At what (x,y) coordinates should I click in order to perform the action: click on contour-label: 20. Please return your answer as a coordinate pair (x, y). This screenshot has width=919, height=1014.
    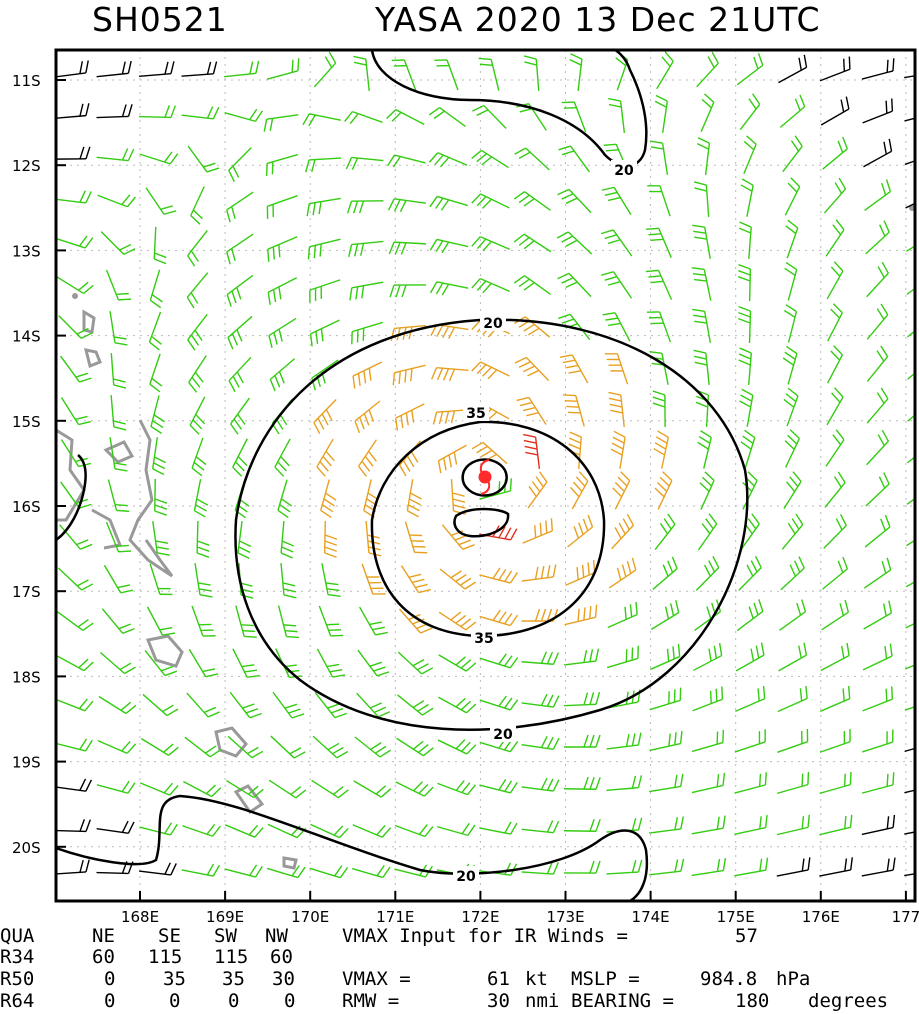
    Looking at the image, I should click on (466, 877).